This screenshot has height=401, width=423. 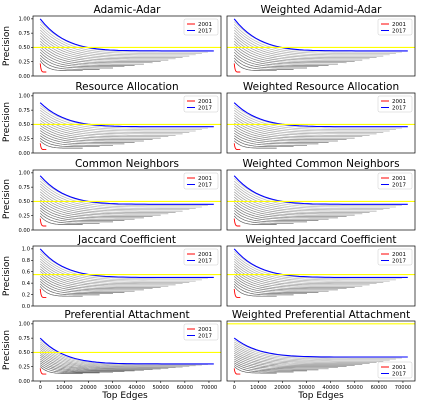 I want to click on y-tick-label: 0.75, so click(x=24, y=188).